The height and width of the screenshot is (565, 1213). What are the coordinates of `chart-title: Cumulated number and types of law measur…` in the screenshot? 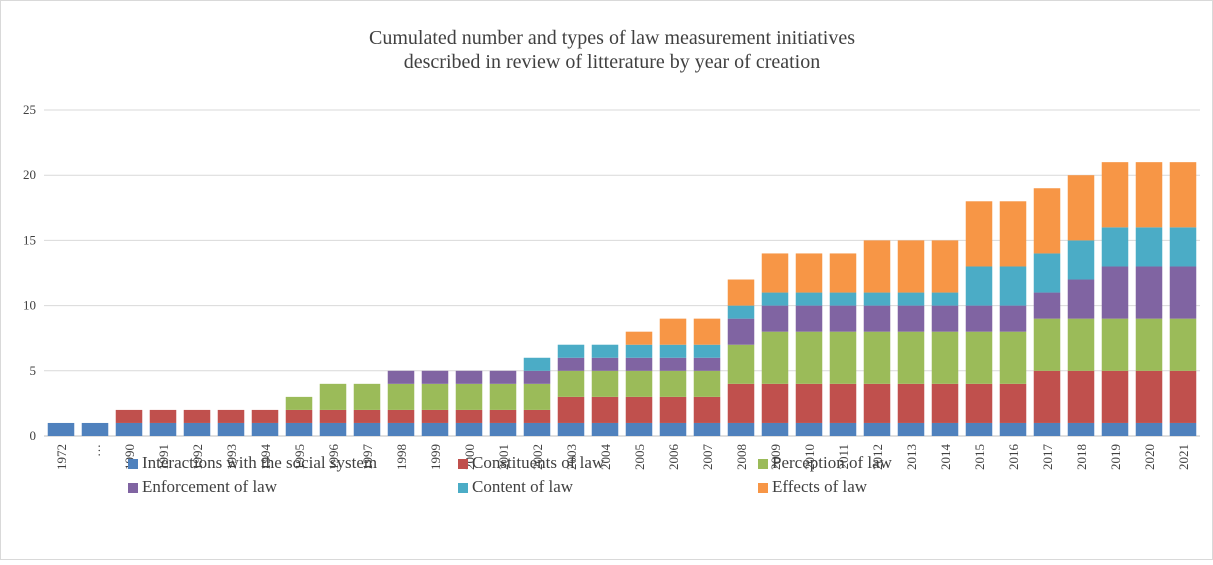 It's located at (612, 38).